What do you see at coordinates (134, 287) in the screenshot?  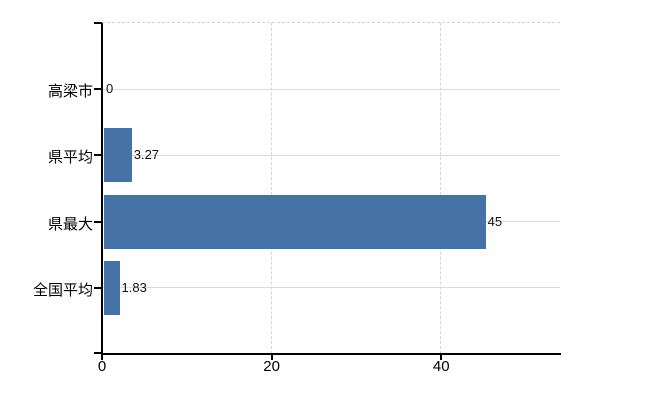 I see `value-label: 1.83` at bounding box center [134, 287].